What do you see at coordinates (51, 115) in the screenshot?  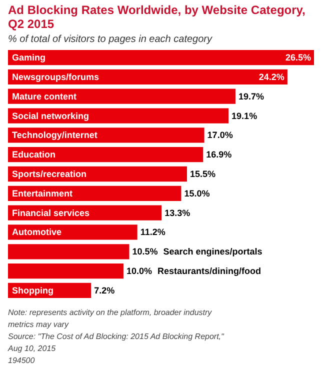 I see `y-tick-label: Social networking` at bounding box center [51, 115].